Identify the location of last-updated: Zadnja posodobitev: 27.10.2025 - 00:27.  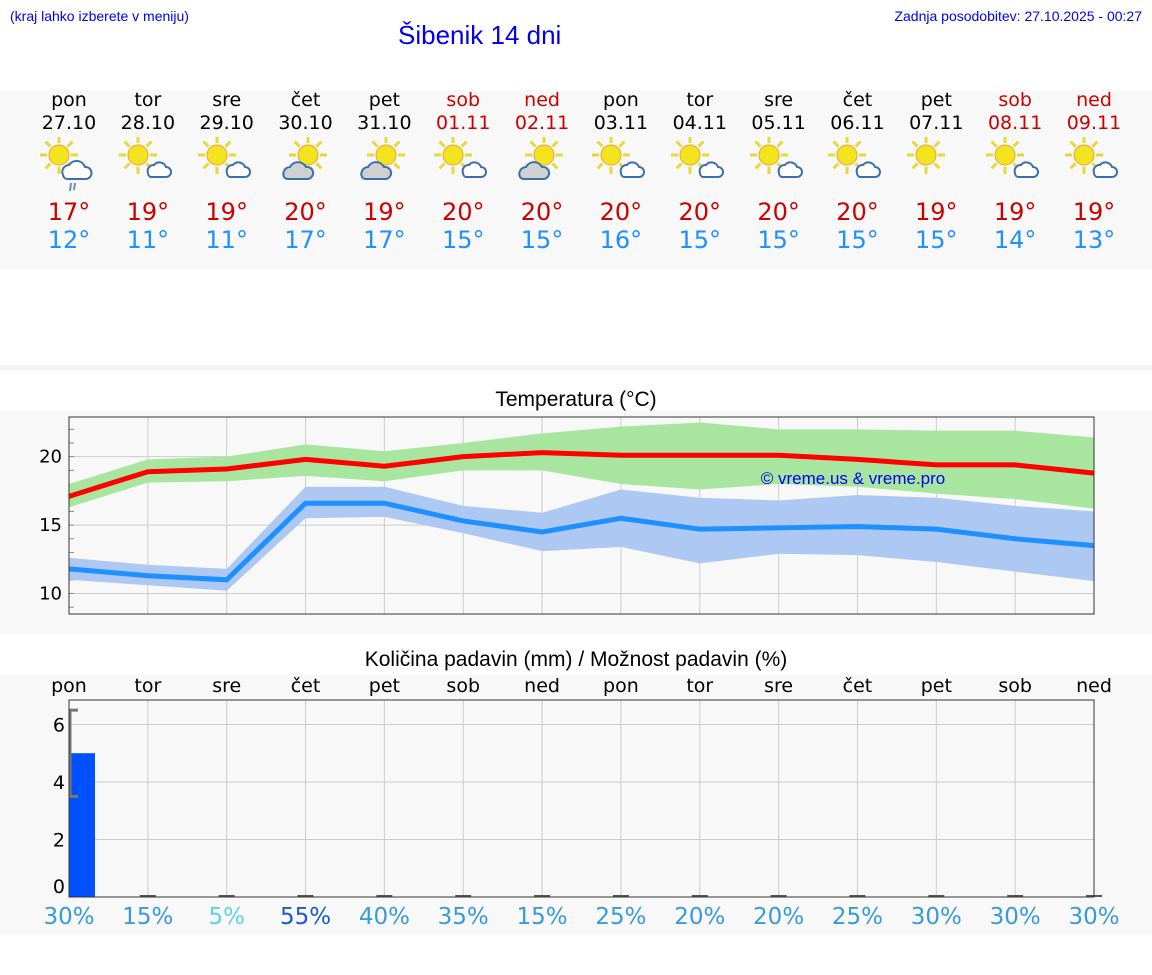
(1018, 16).